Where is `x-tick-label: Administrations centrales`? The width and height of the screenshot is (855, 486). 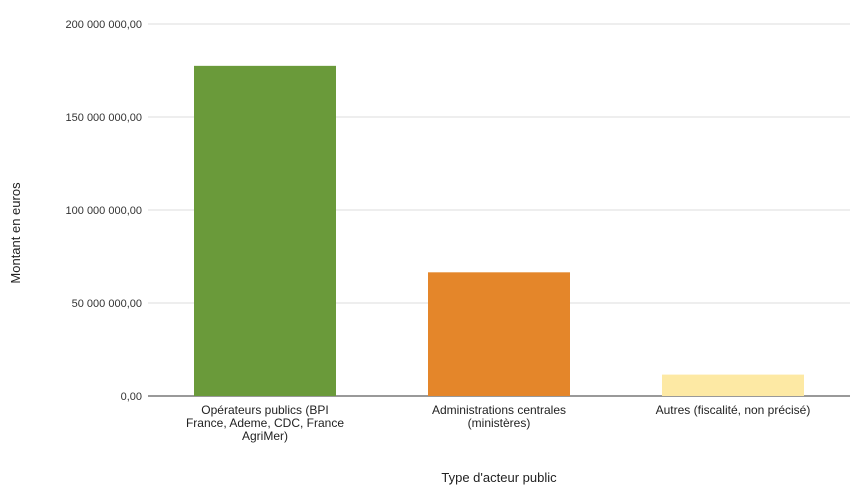
x-tick-label: Administrations centrales is located at coordinates (499, 410).